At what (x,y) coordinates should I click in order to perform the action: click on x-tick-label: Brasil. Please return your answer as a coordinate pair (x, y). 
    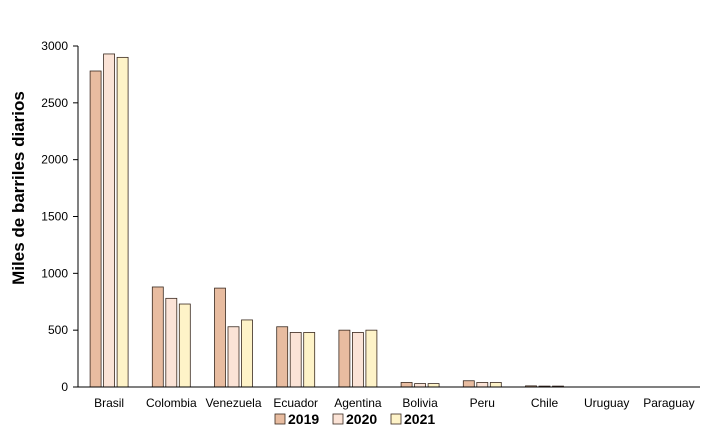
    Looking at the image, I should click on (109, 403).